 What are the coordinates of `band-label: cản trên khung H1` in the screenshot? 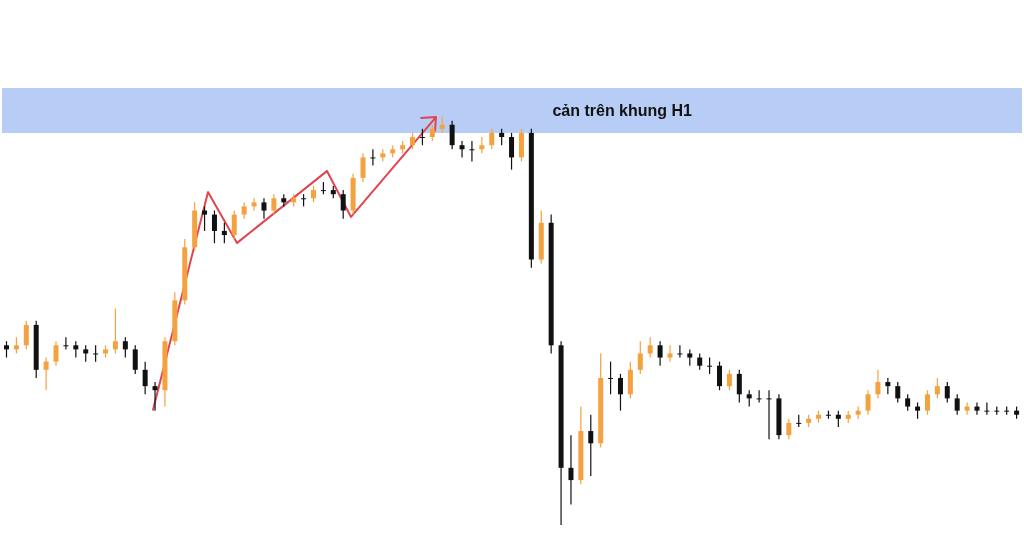 It's located at (622, 110).